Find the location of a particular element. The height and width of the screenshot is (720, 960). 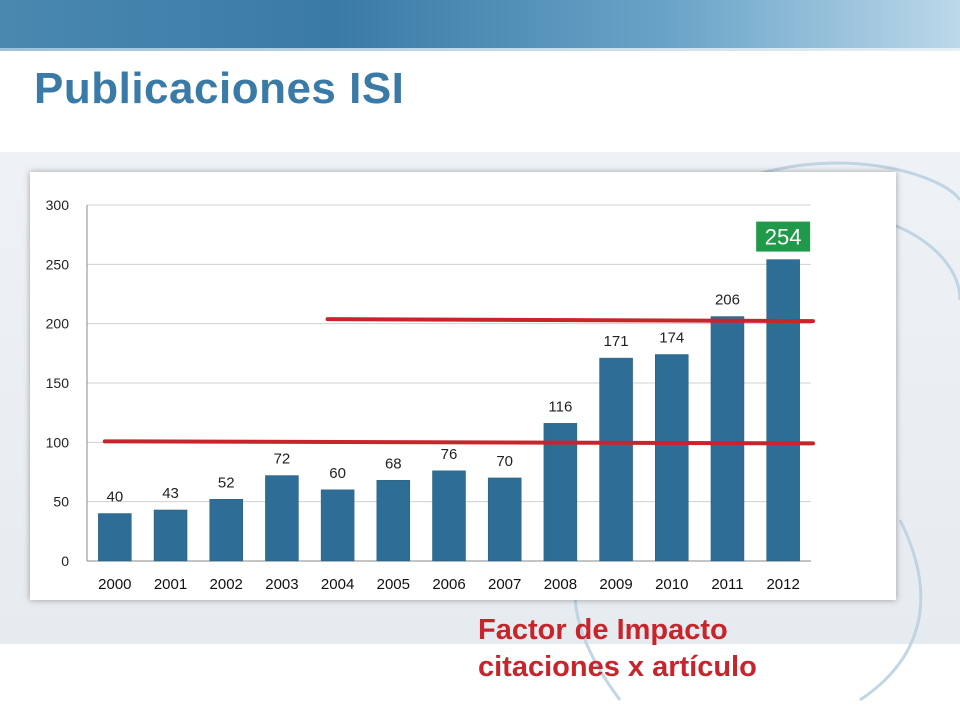

y-tick-label-250: 250 is located at coordinates (58, 264).